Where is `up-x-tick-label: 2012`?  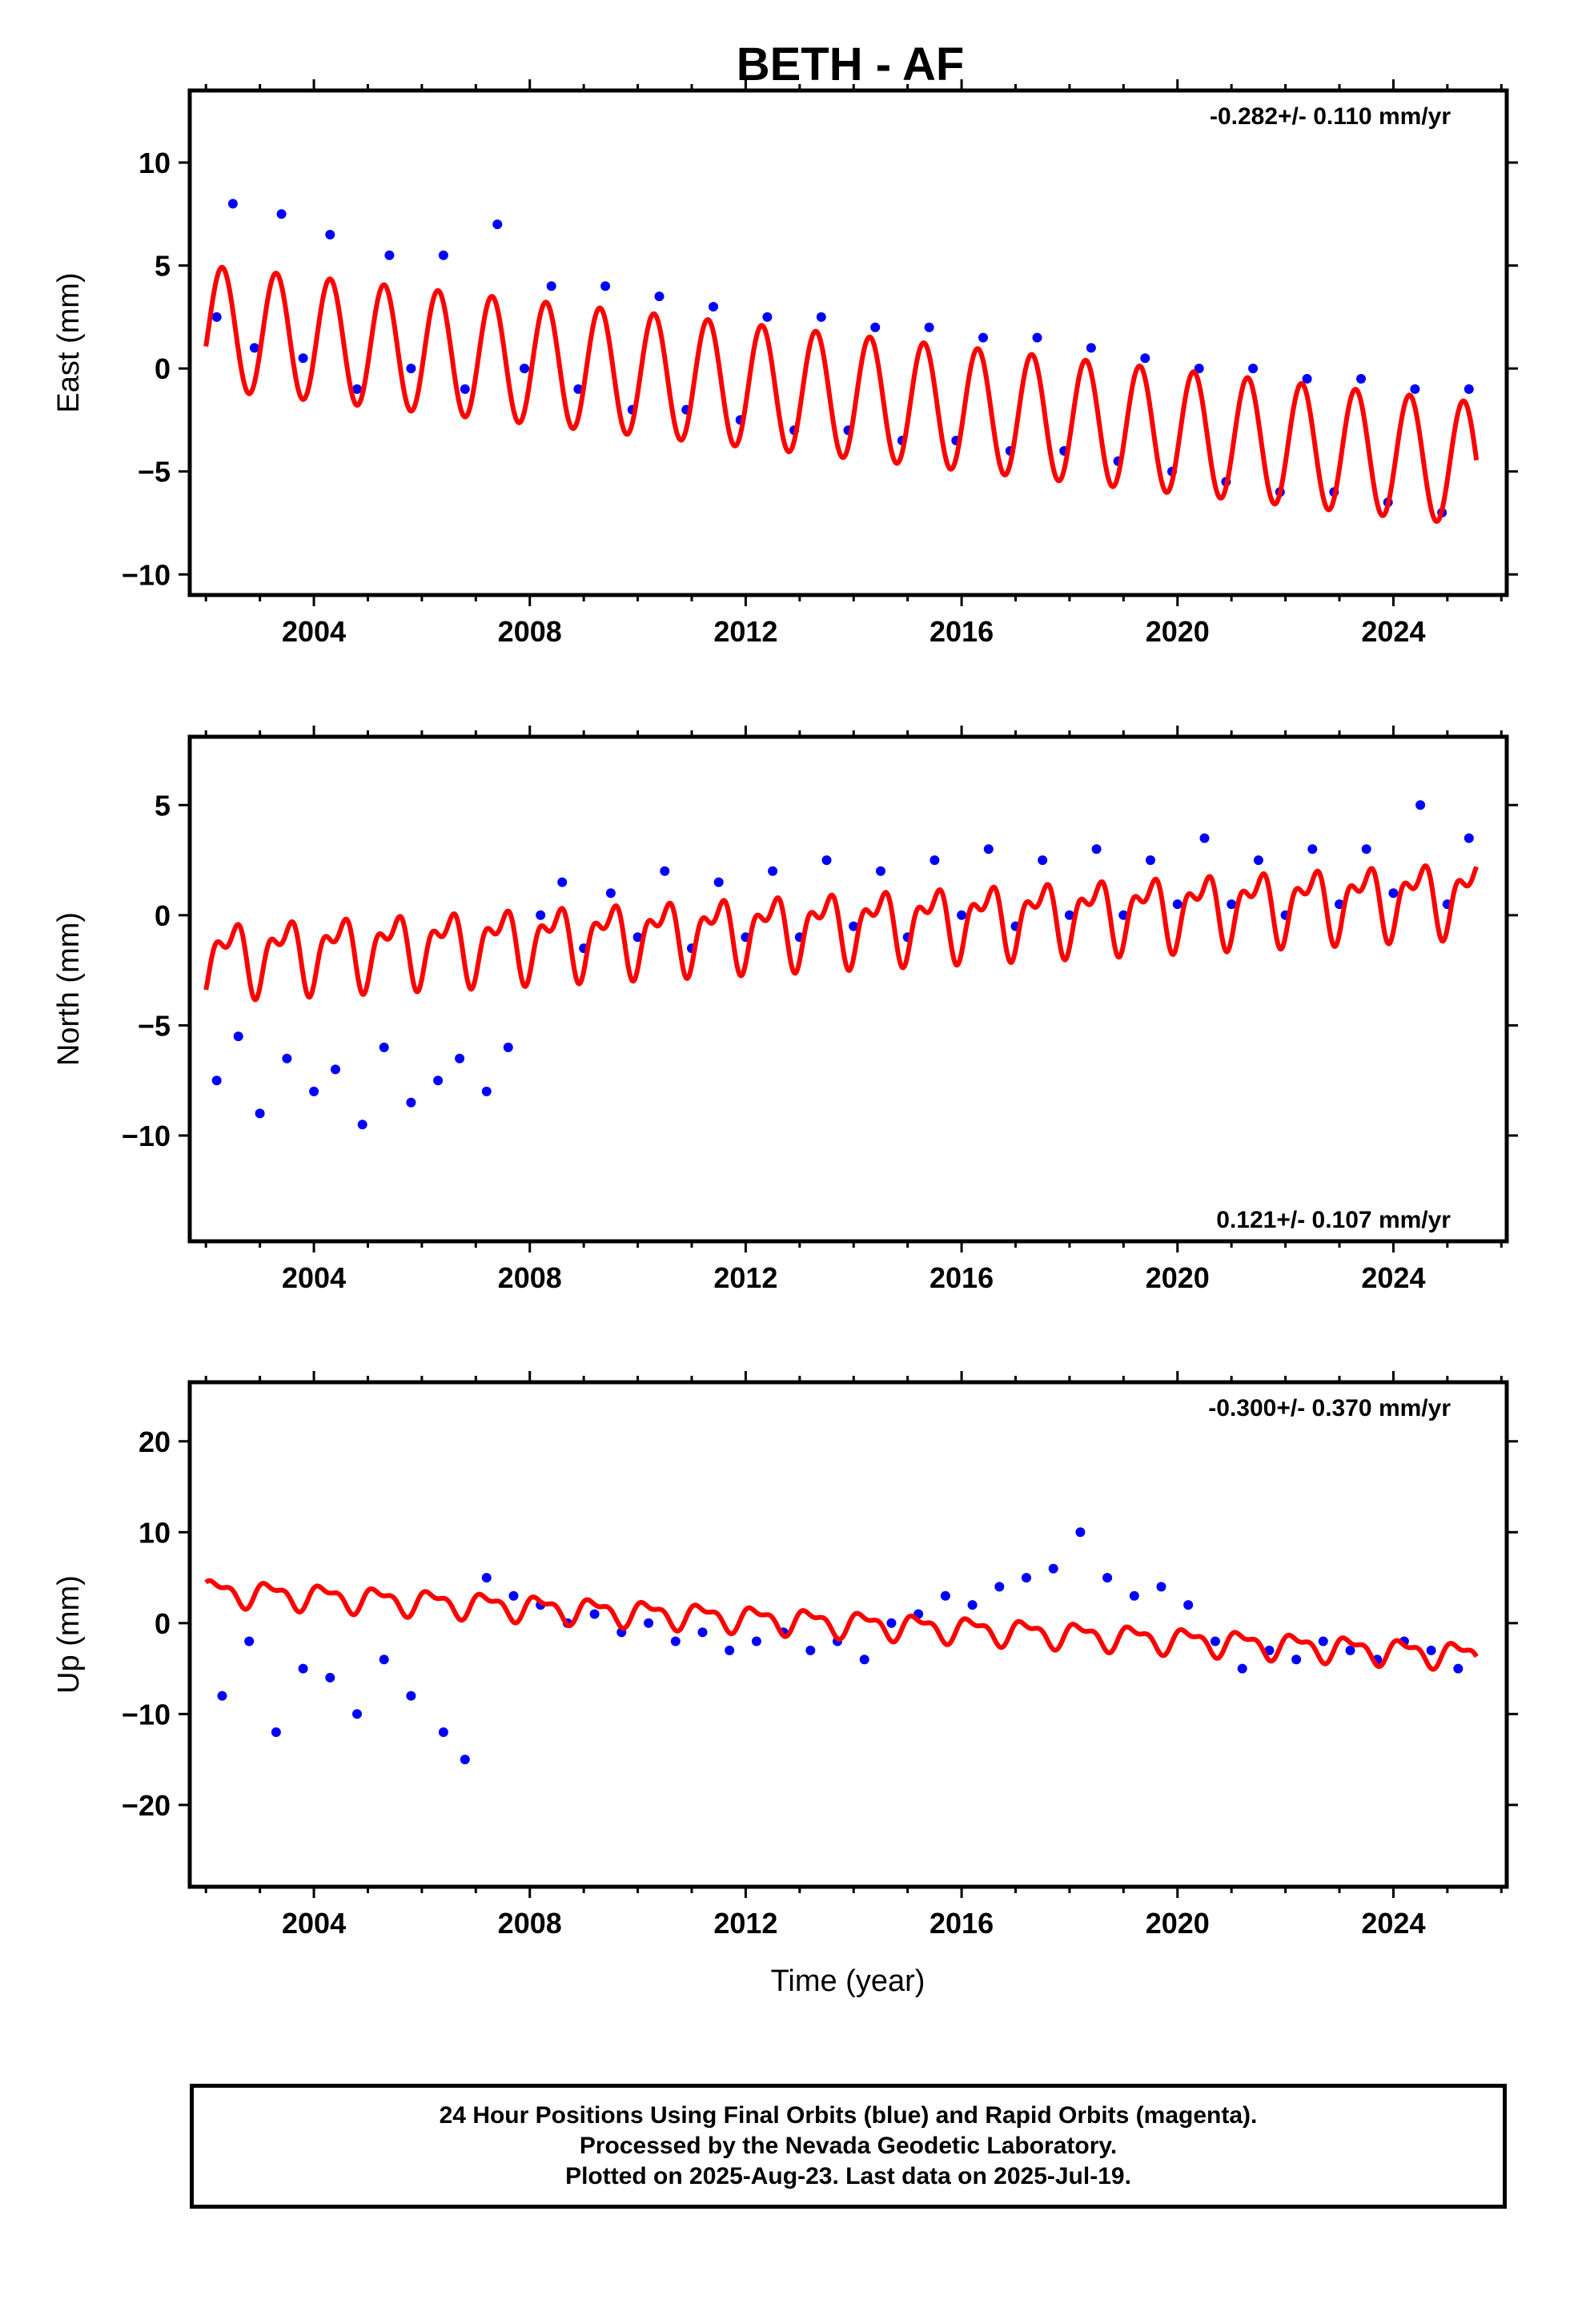 up-x-tick-label: 2012 is located at coordinates (745, 1923).